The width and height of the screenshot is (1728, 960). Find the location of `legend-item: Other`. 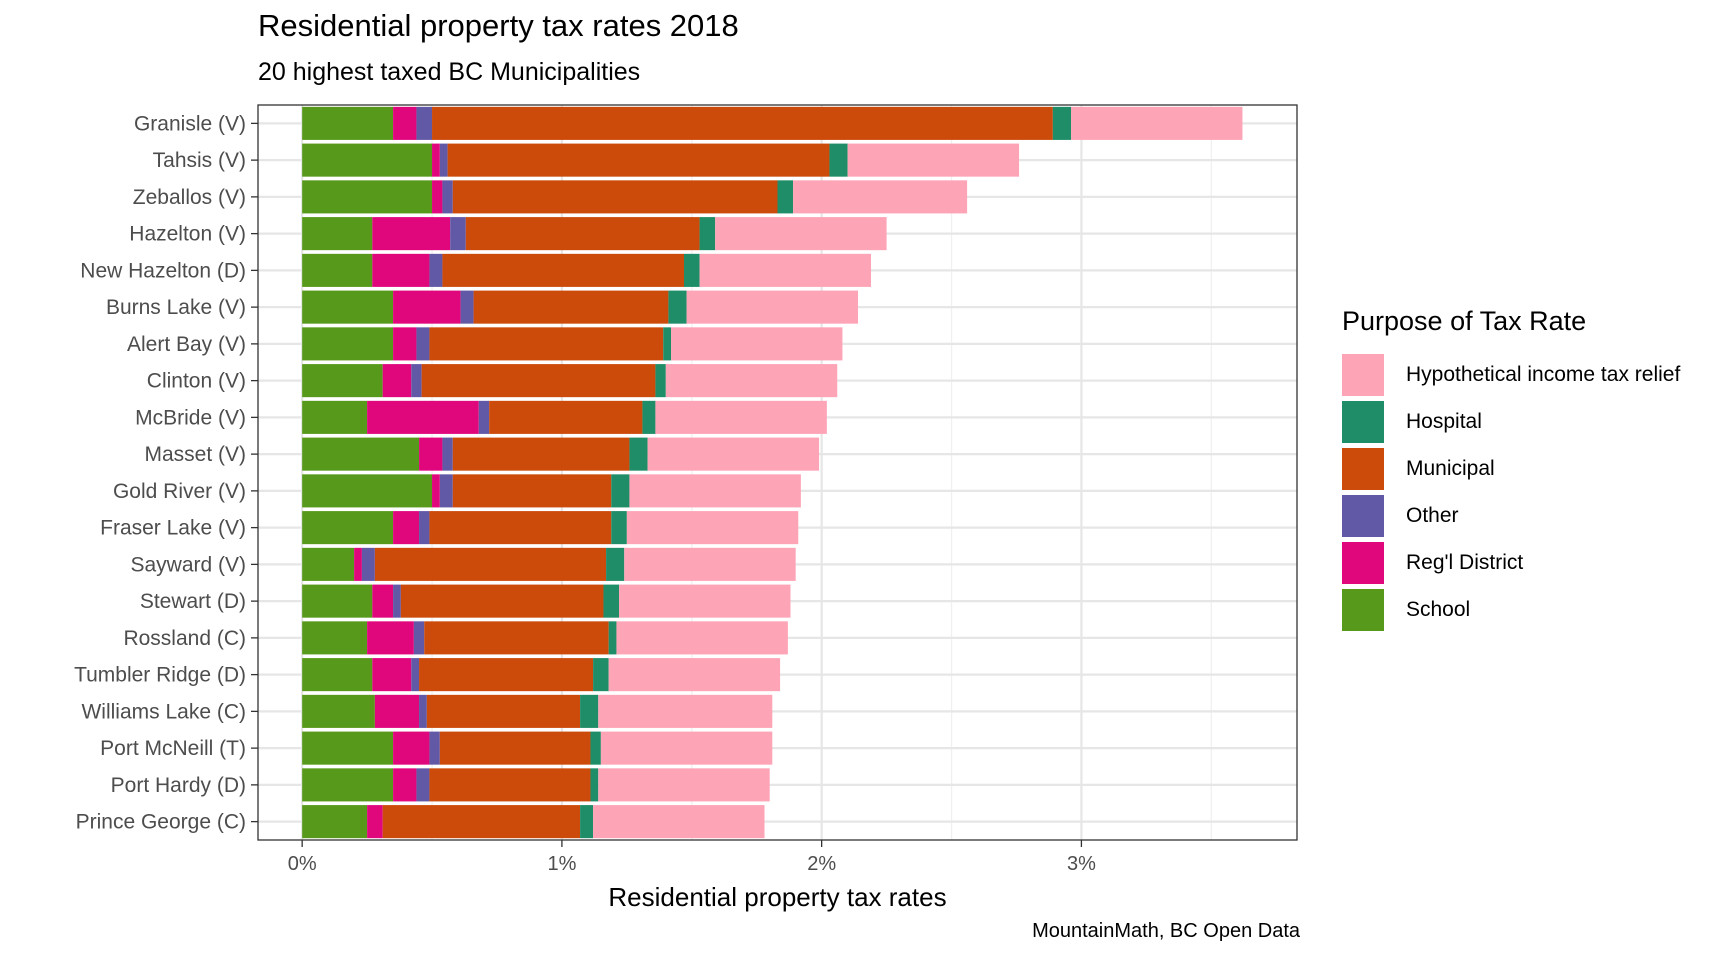

legend-item: Other is located at coordinates (1511, 515).